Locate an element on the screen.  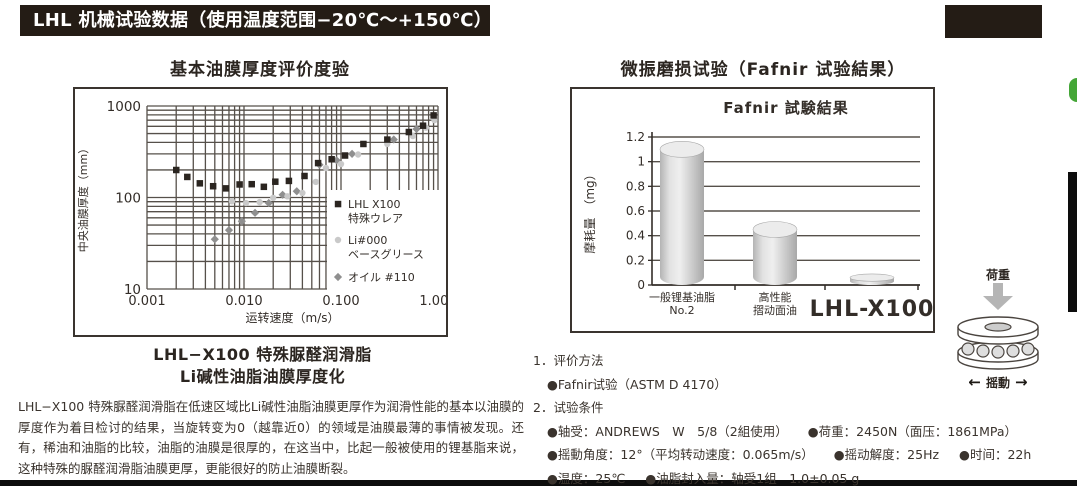
note-segment: ●摇動角度：12°（平均转动速度：0.065m/s） is located at coordinates (680, 454).